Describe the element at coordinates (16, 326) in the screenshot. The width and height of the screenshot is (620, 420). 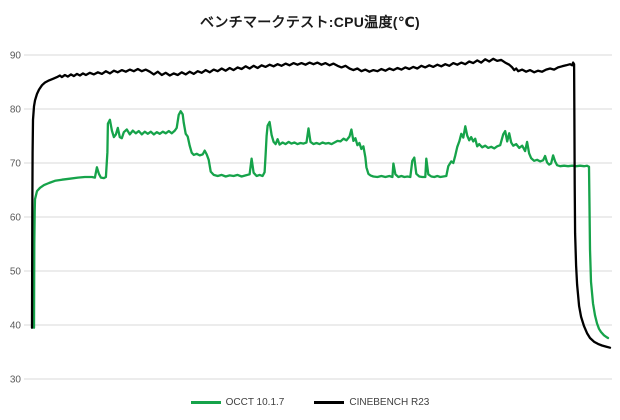
I see `y-tick-label: 40` at that location.